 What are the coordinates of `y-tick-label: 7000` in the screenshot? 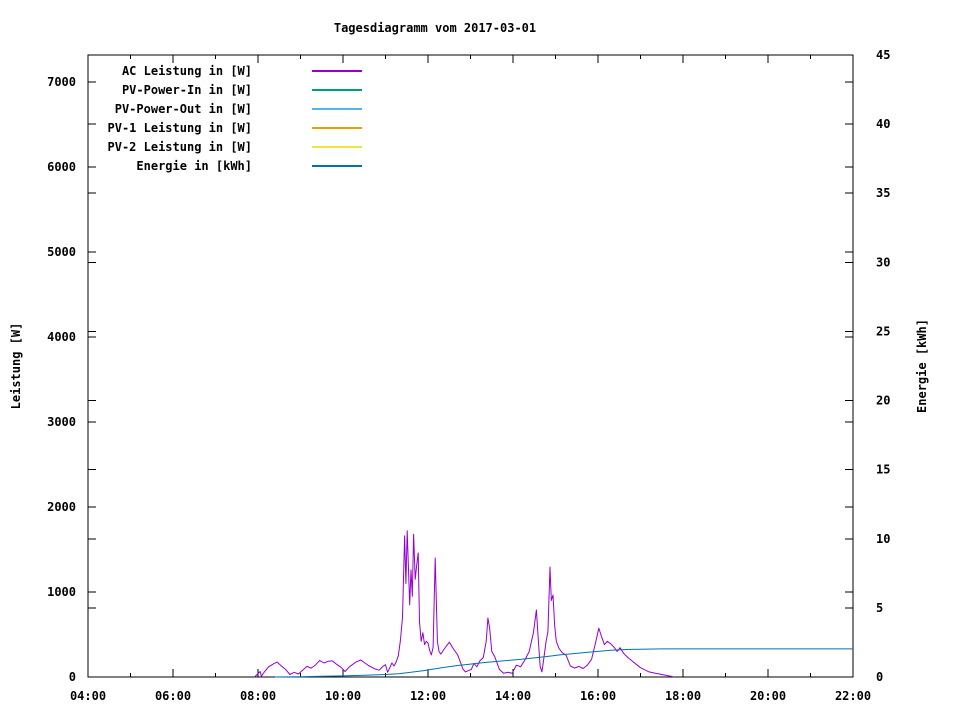 It's located at (61, 82).